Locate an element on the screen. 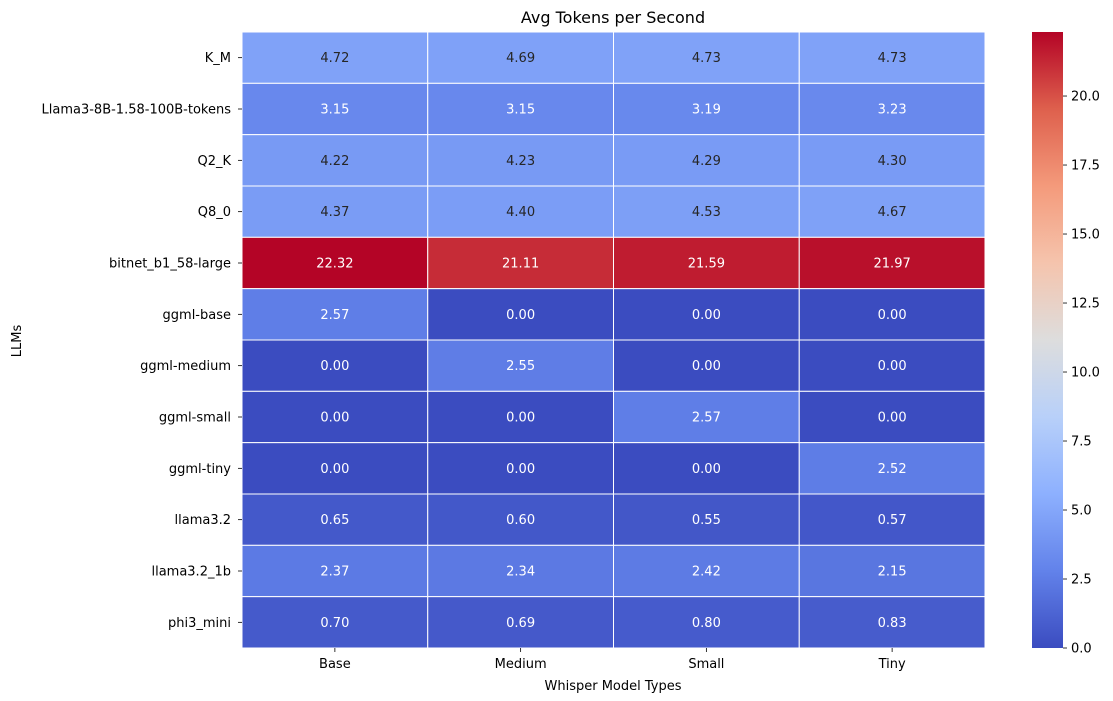 The image size is (1113, 701). y-tick-label: bitnet_b1_58-large is located at coordinates (170, 264).